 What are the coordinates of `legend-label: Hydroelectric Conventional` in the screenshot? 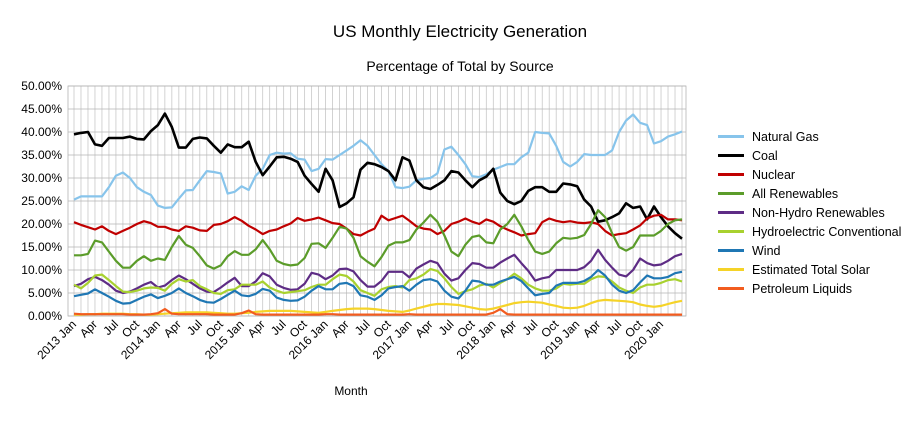 It's located at (827, 231).